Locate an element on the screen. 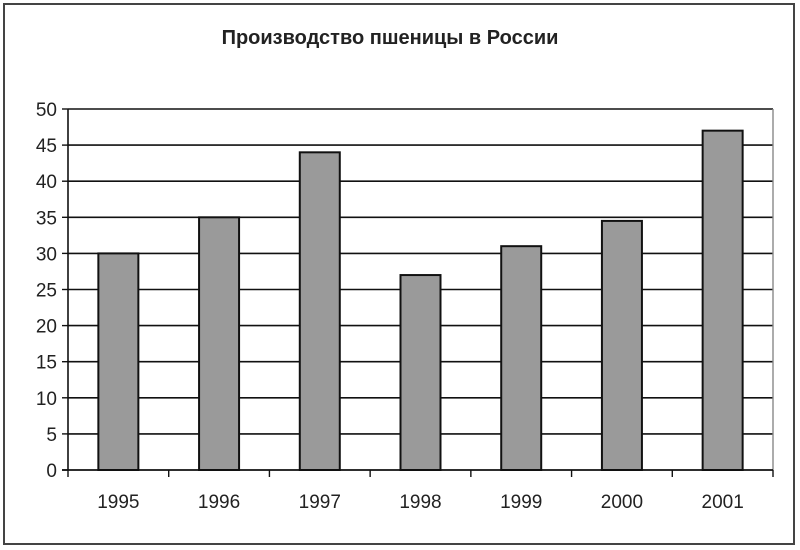  y-tick-label: 5 is located at coordinates (51, 435).